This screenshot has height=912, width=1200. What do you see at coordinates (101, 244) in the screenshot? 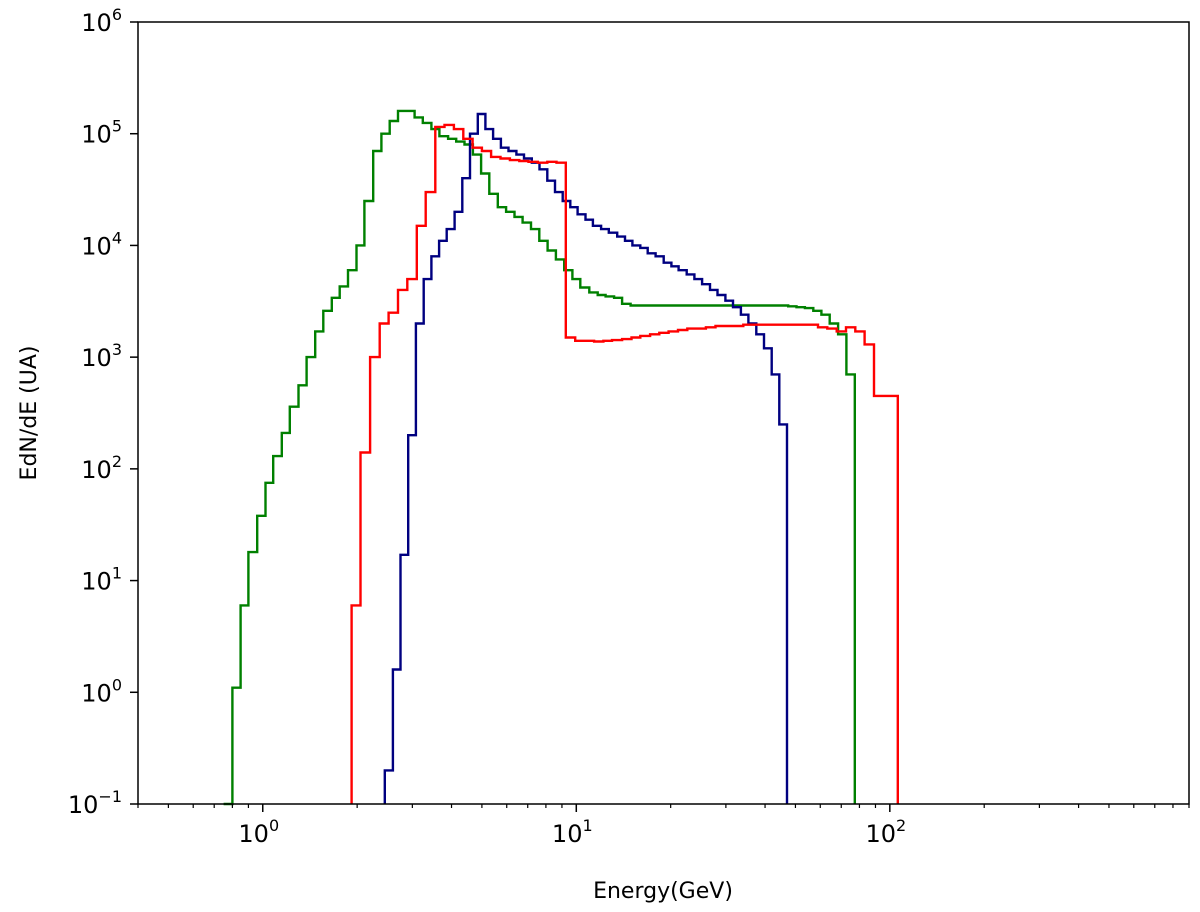
I see `y-tick-label: 104` at bounding box center [101, 244].